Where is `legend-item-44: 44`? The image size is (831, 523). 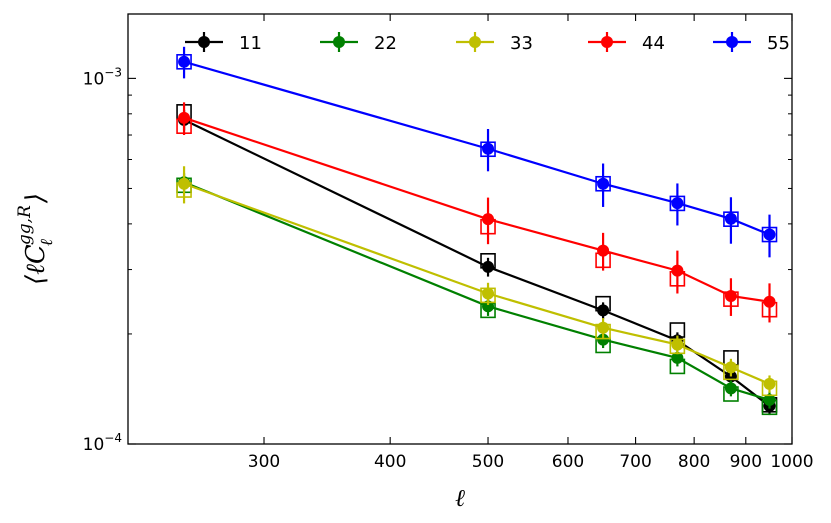
legend-item-44: 44 is located at coordinates (626, 43).